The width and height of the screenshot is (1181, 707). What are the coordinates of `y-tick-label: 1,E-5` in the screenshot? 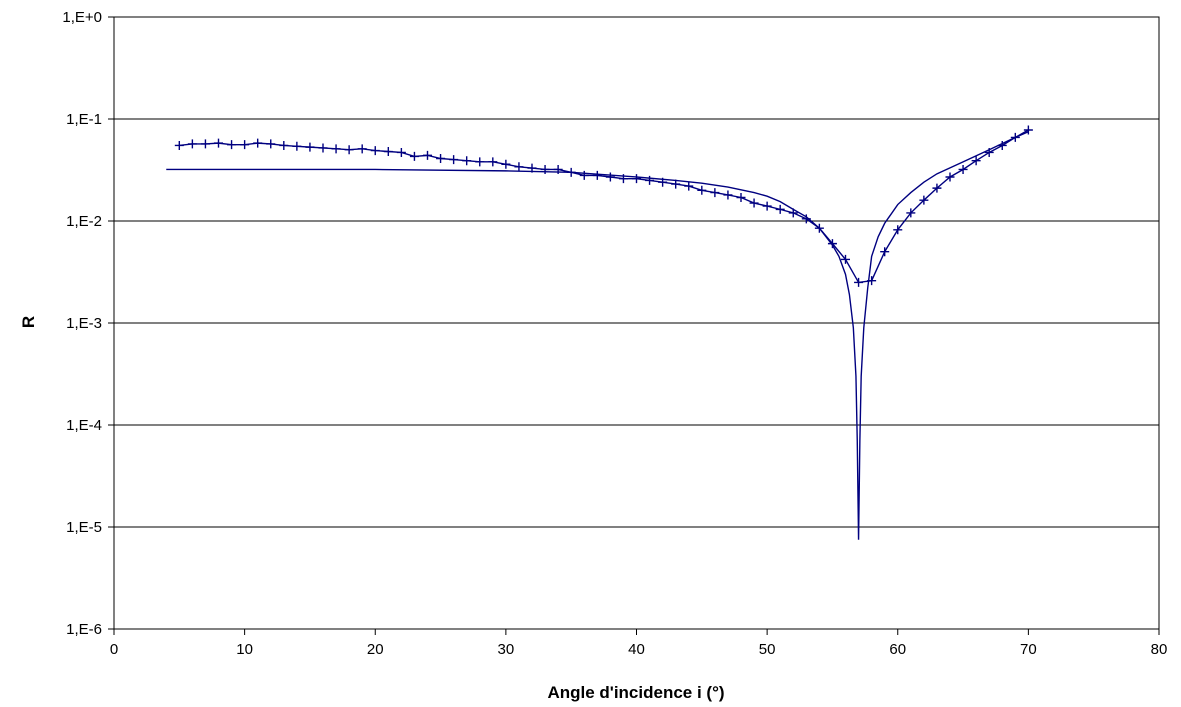 It's located at (84, 527).